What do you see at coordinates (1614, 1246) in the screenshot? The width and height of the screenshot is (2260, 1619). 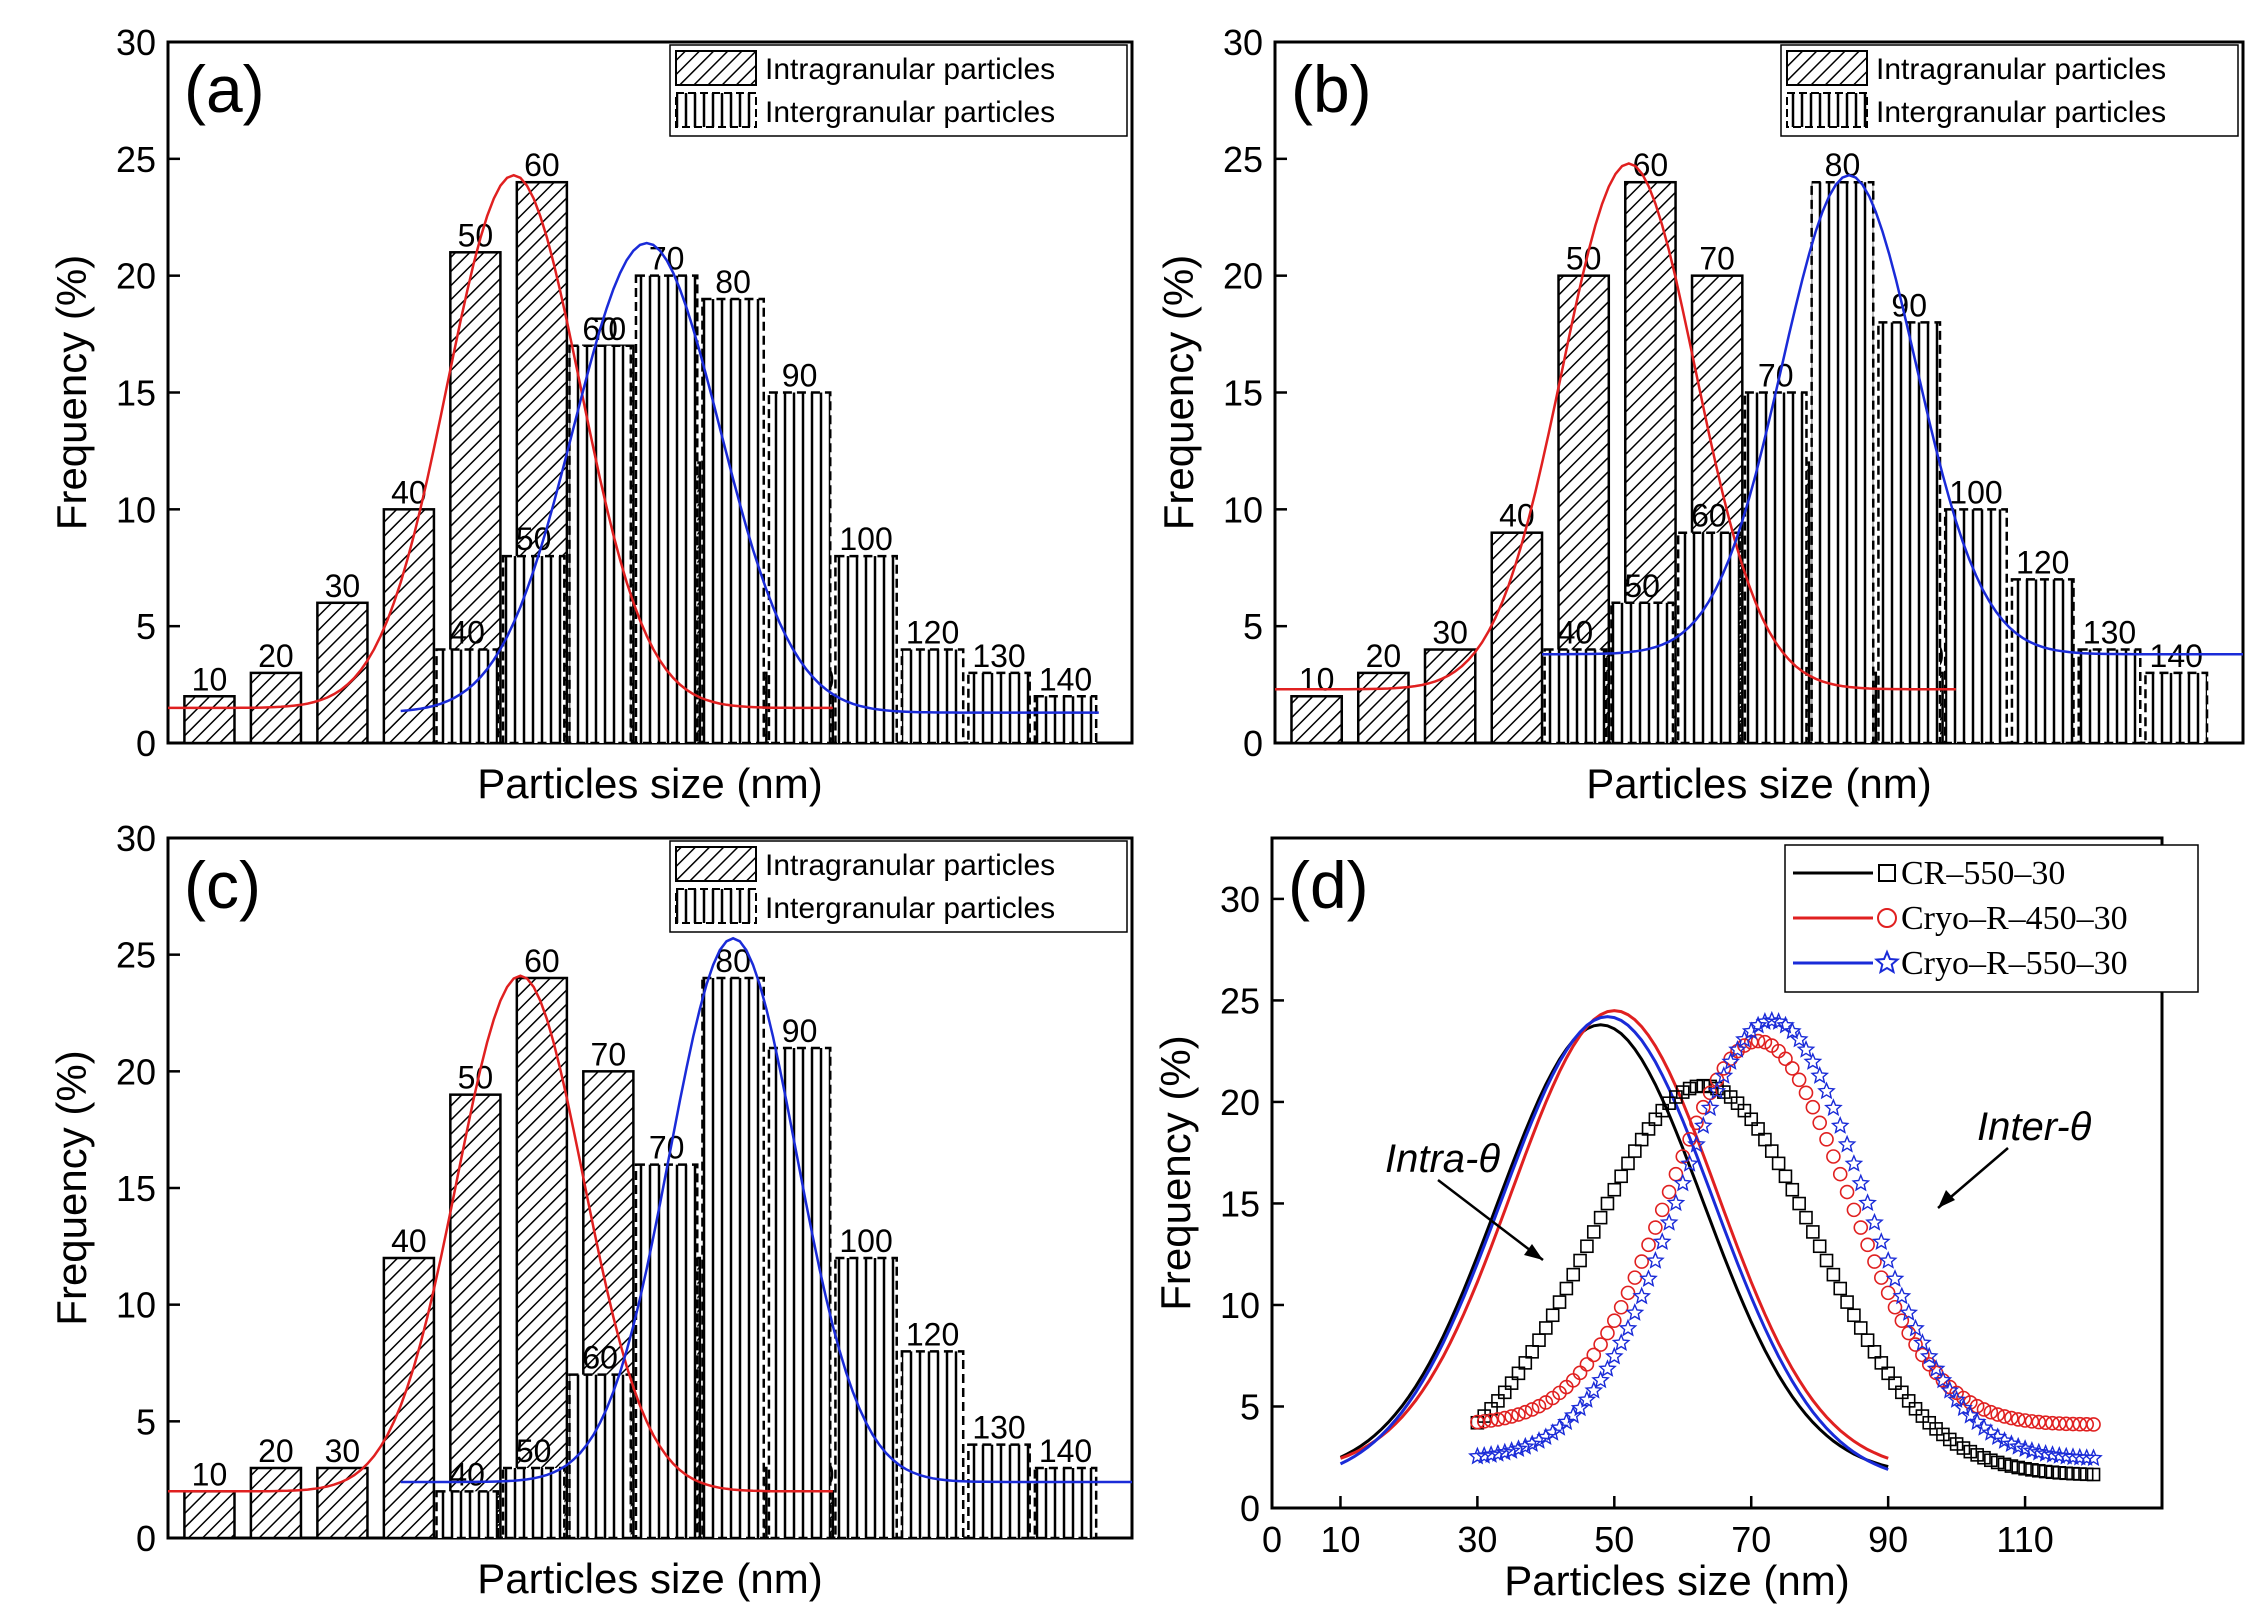 I see `intra-curve` at bounding box center [1614, 1246].